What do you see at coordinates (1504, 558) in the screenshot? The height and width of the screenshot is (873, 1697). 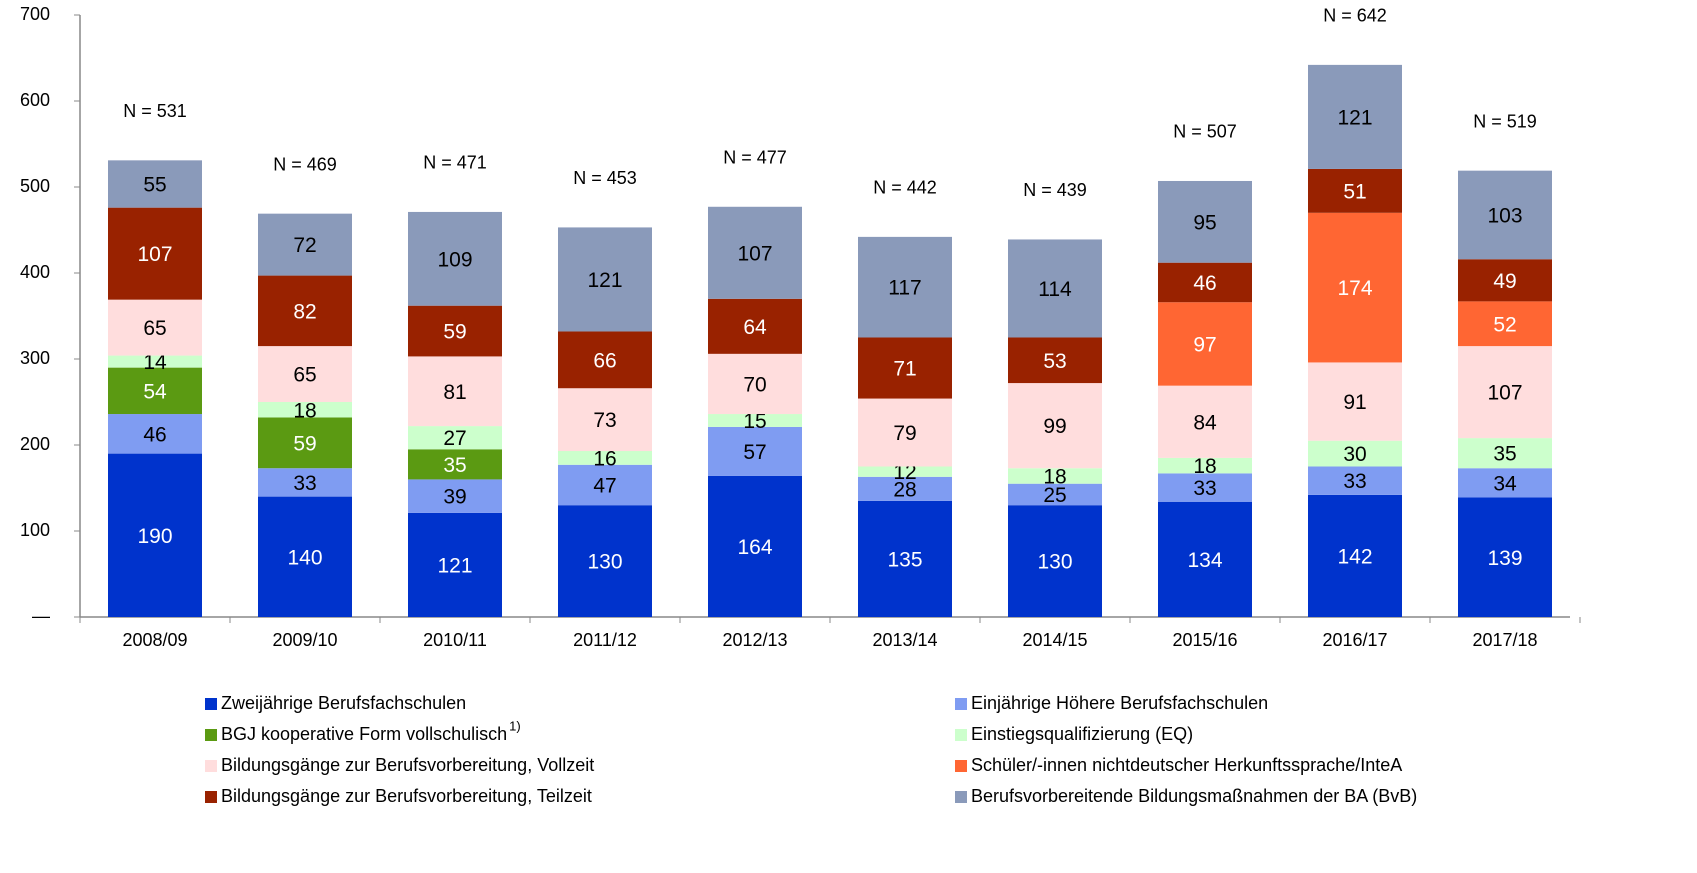 I see `value-label: 139` at bounding box center [1504, 558].